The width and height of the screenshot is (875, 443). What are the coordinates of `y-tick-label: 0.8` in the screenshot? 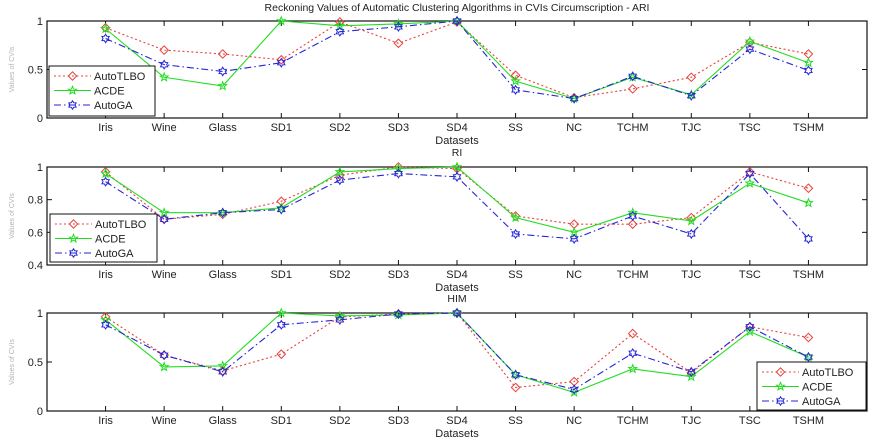 It's located at (35, 201).